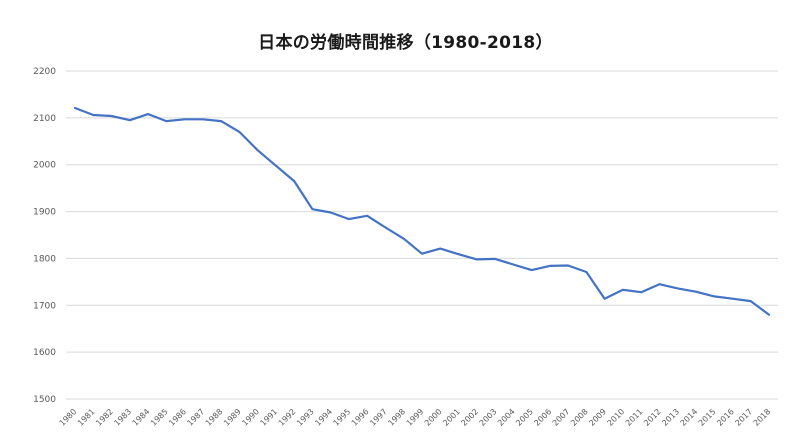  Describe the element at coordinates (129, 120) in the screenshot. I see `data-point-1983` at that location.